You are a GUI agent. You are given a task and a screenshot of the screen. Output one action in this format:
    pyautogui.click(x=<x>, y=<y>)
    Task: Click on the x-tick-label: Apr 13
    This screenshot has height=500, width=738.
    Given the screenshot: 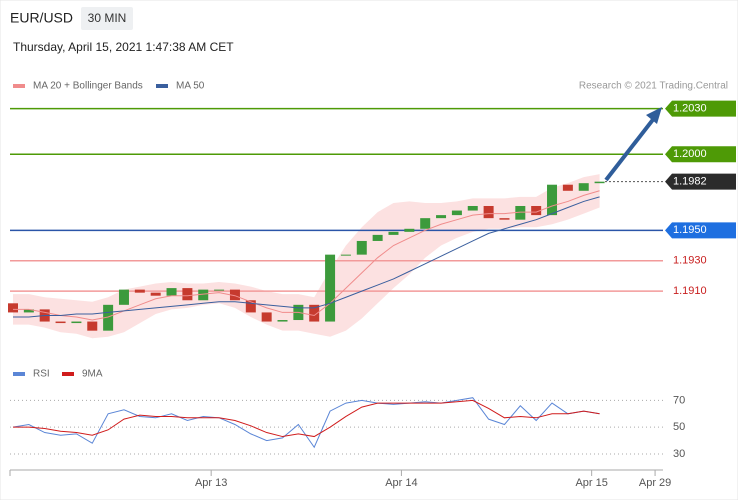 What is the action you would take?
    pyautogui.click(x=211, y=483)
    